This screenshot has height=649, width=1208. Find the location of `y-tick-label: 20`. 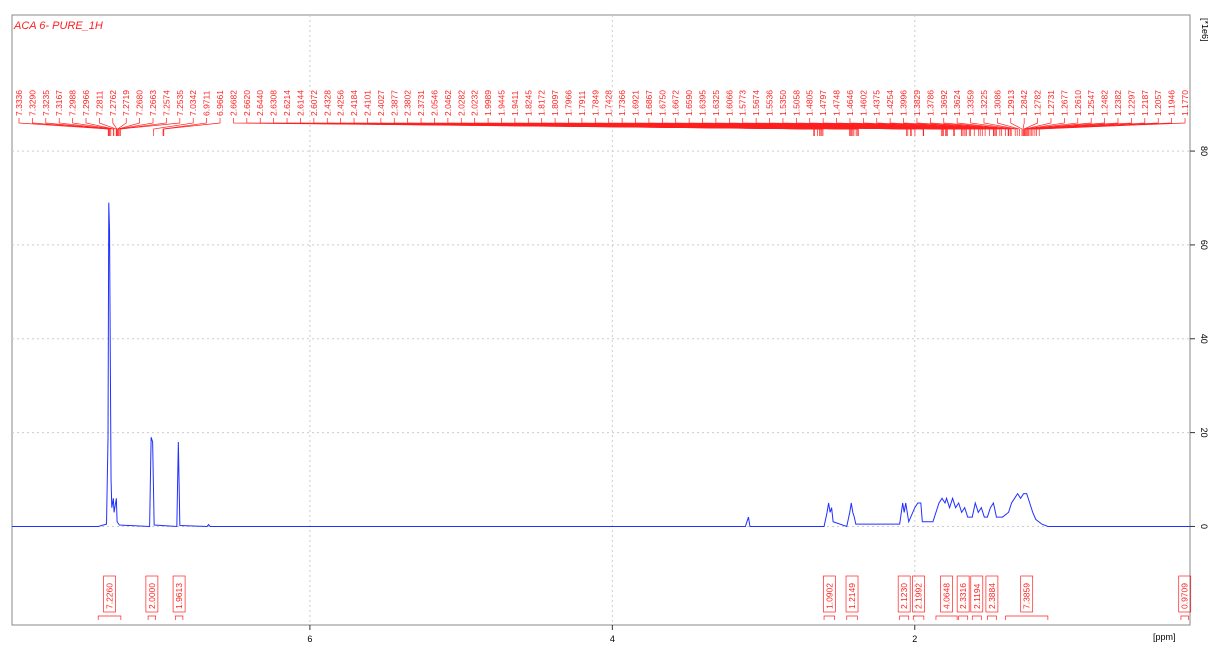

y-tick-label: 20 is located at coordinates (1203, 433).